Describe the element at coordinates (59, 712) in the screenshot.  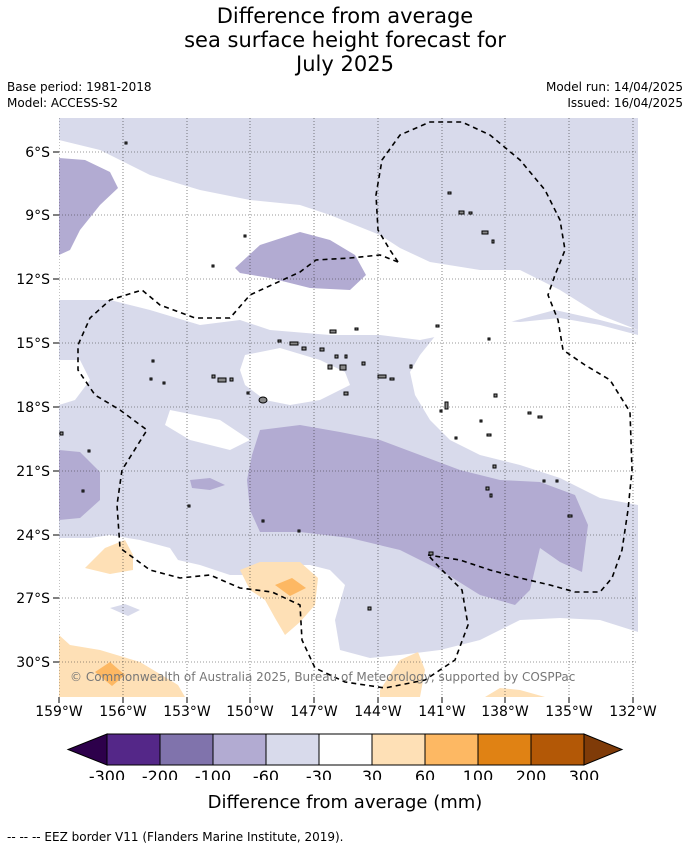
I see `lon-label: 159°W` at that location.